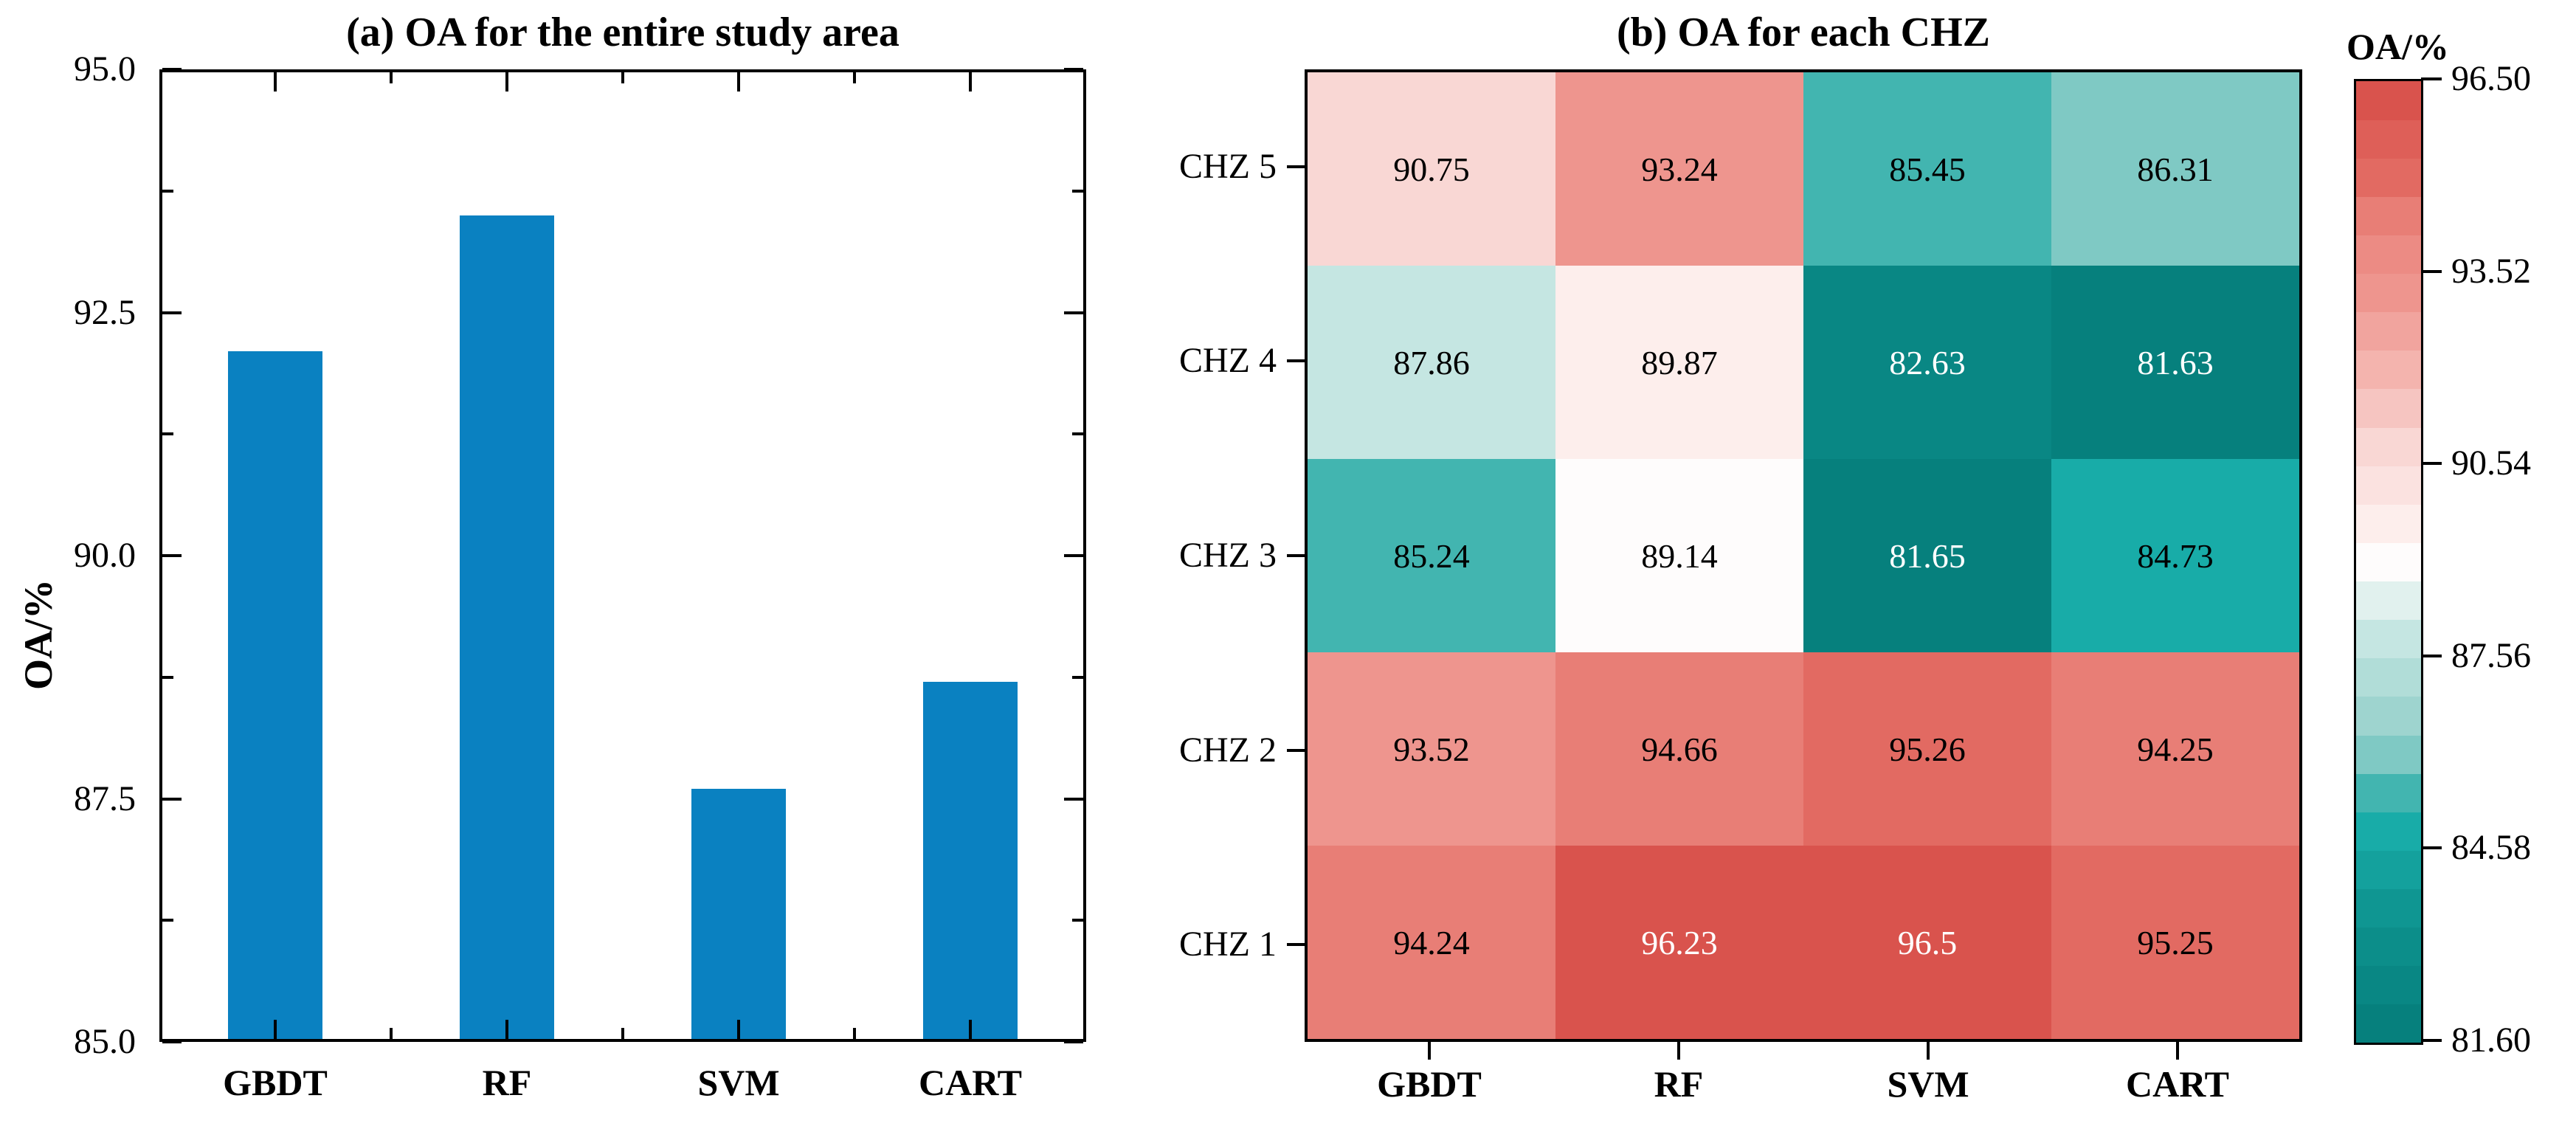 The image size is (2576, 1143). What do you see at coordinates (2491, 463) in the screenshot?
I see `colorbar-tick-label: 90.54` at bounding box center [2491, 463].